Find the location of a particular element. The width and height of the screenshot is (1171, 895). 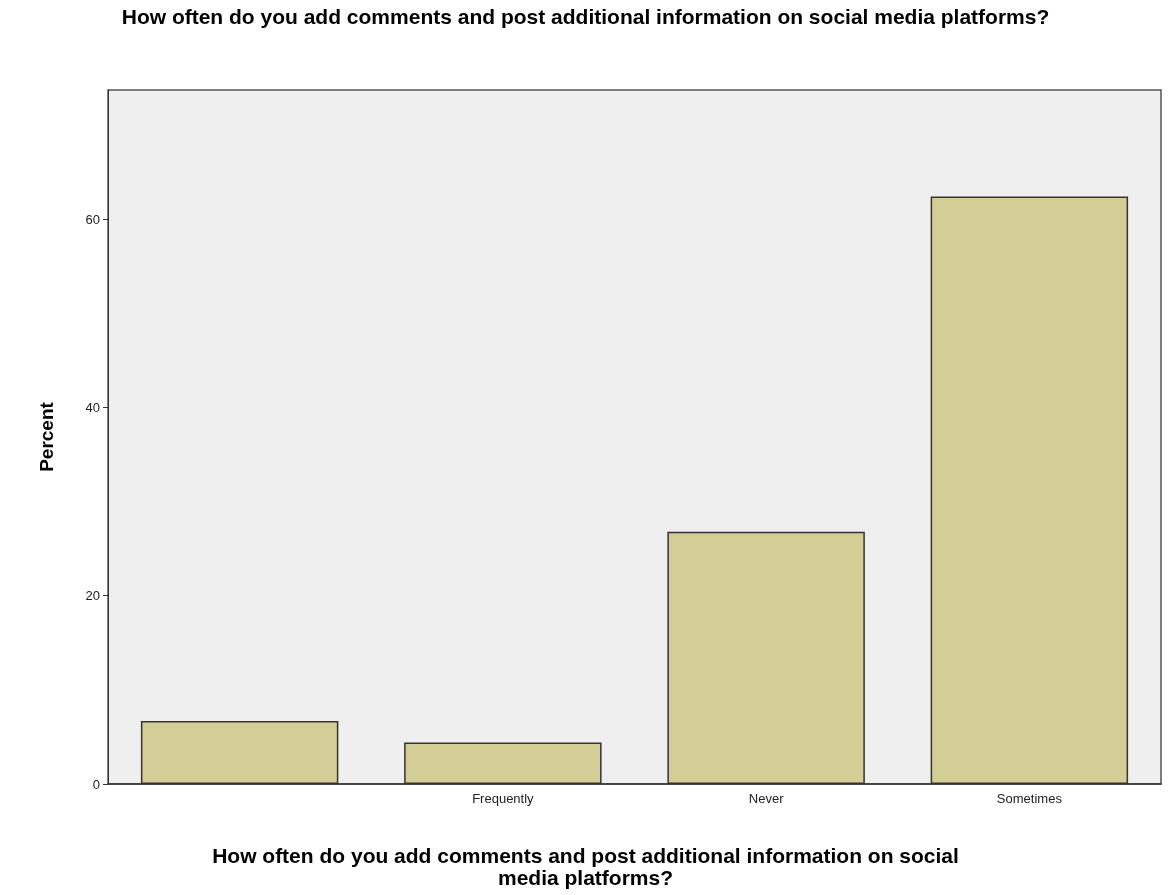

y-tick-label: 40 is located at coordinates (92, 407).